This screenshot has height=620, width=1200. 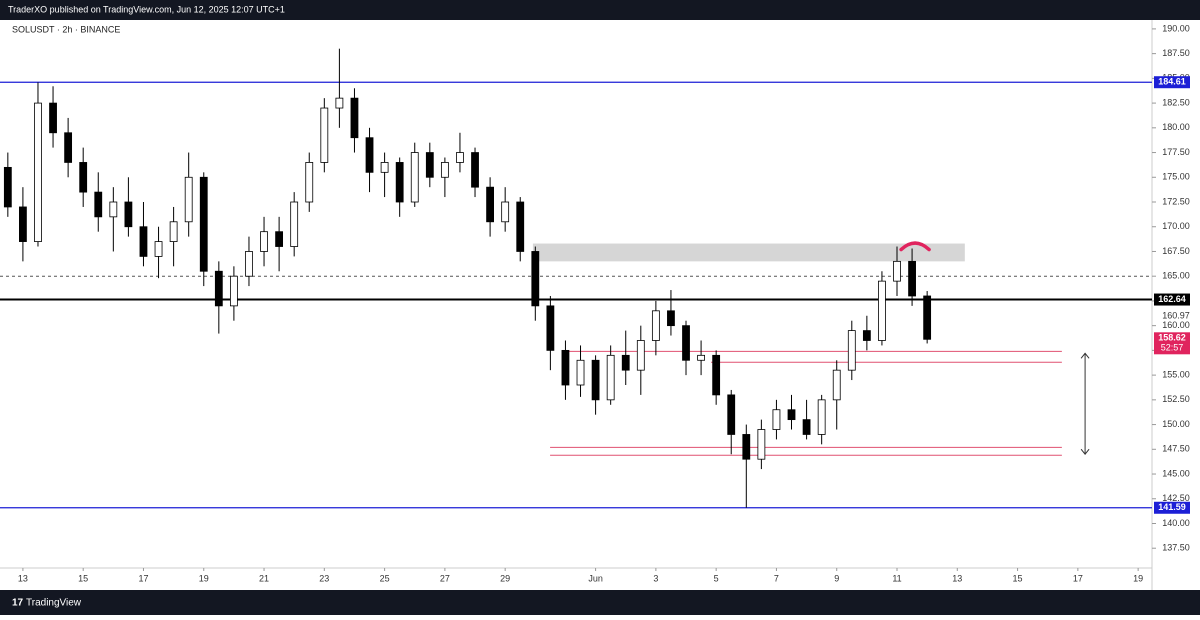 What do you see at coordinates (1176, 127) in the screenshot?
I see `y-tick-label: 180.00` at bounding box center [1176, 127].